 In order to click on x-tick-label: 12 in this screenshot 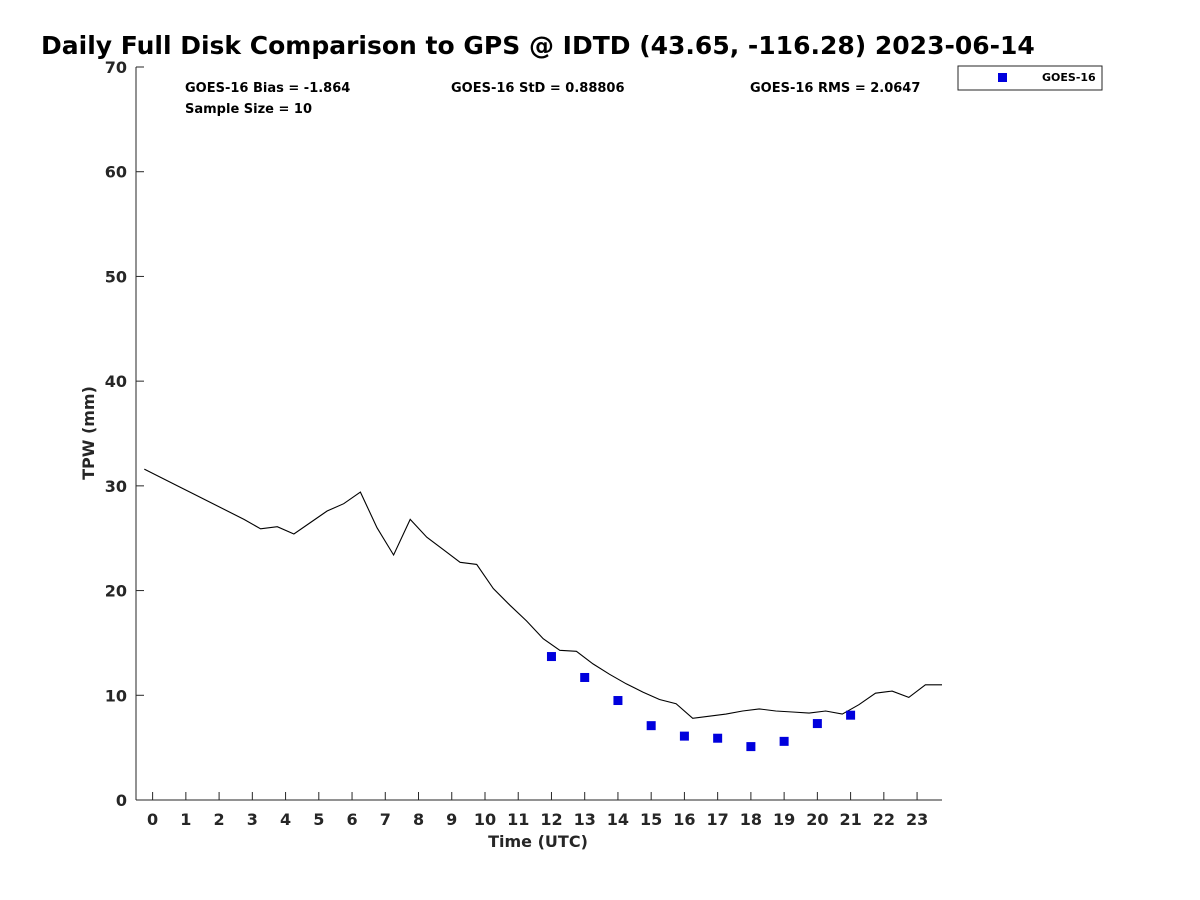, I will do `click(551, 819)`.